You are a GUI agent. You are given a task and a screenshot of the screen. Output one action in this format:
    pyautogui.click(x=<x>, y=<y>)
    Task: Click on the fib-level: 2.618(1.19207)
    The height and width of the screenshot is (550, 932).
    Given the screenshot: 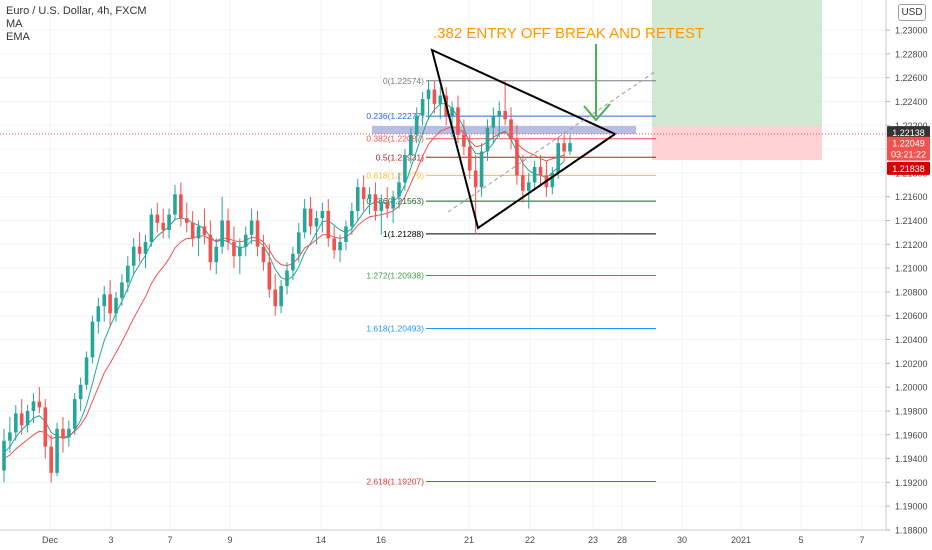 What is the action you would take?
    pyautogui.click(x=511, y=482)
    